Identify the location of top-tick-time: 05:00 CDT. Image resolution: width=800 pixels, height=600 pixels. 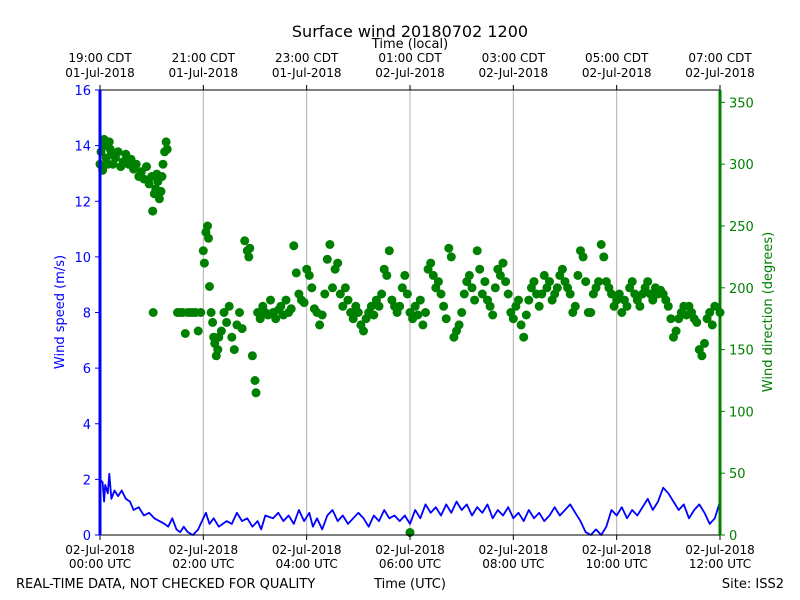
(617, 58).